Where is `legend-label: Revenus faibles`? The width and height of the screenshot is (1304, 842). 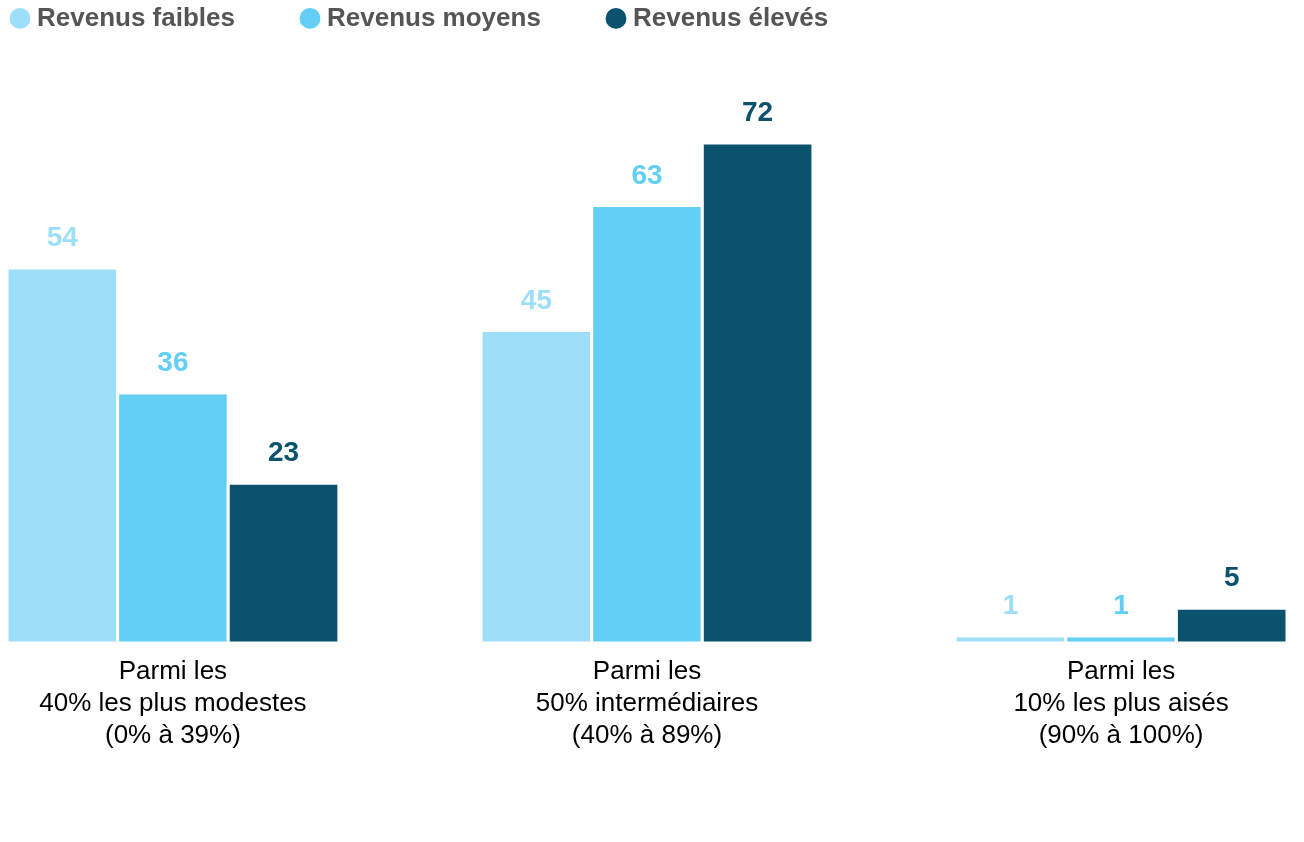
legend-label: Revenus faibles is located at coordinates (136, 17).